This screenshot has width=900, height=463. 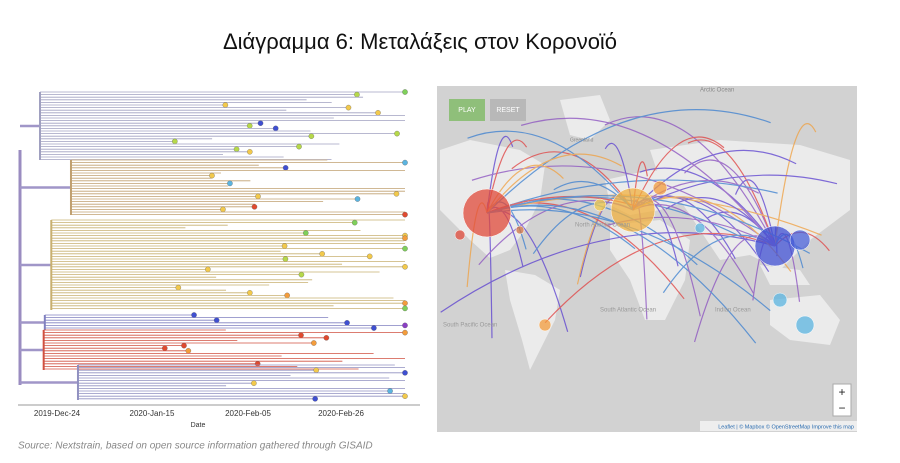 I want to click on map-label: South Pacific Ocean, so click(x=470, y=326).